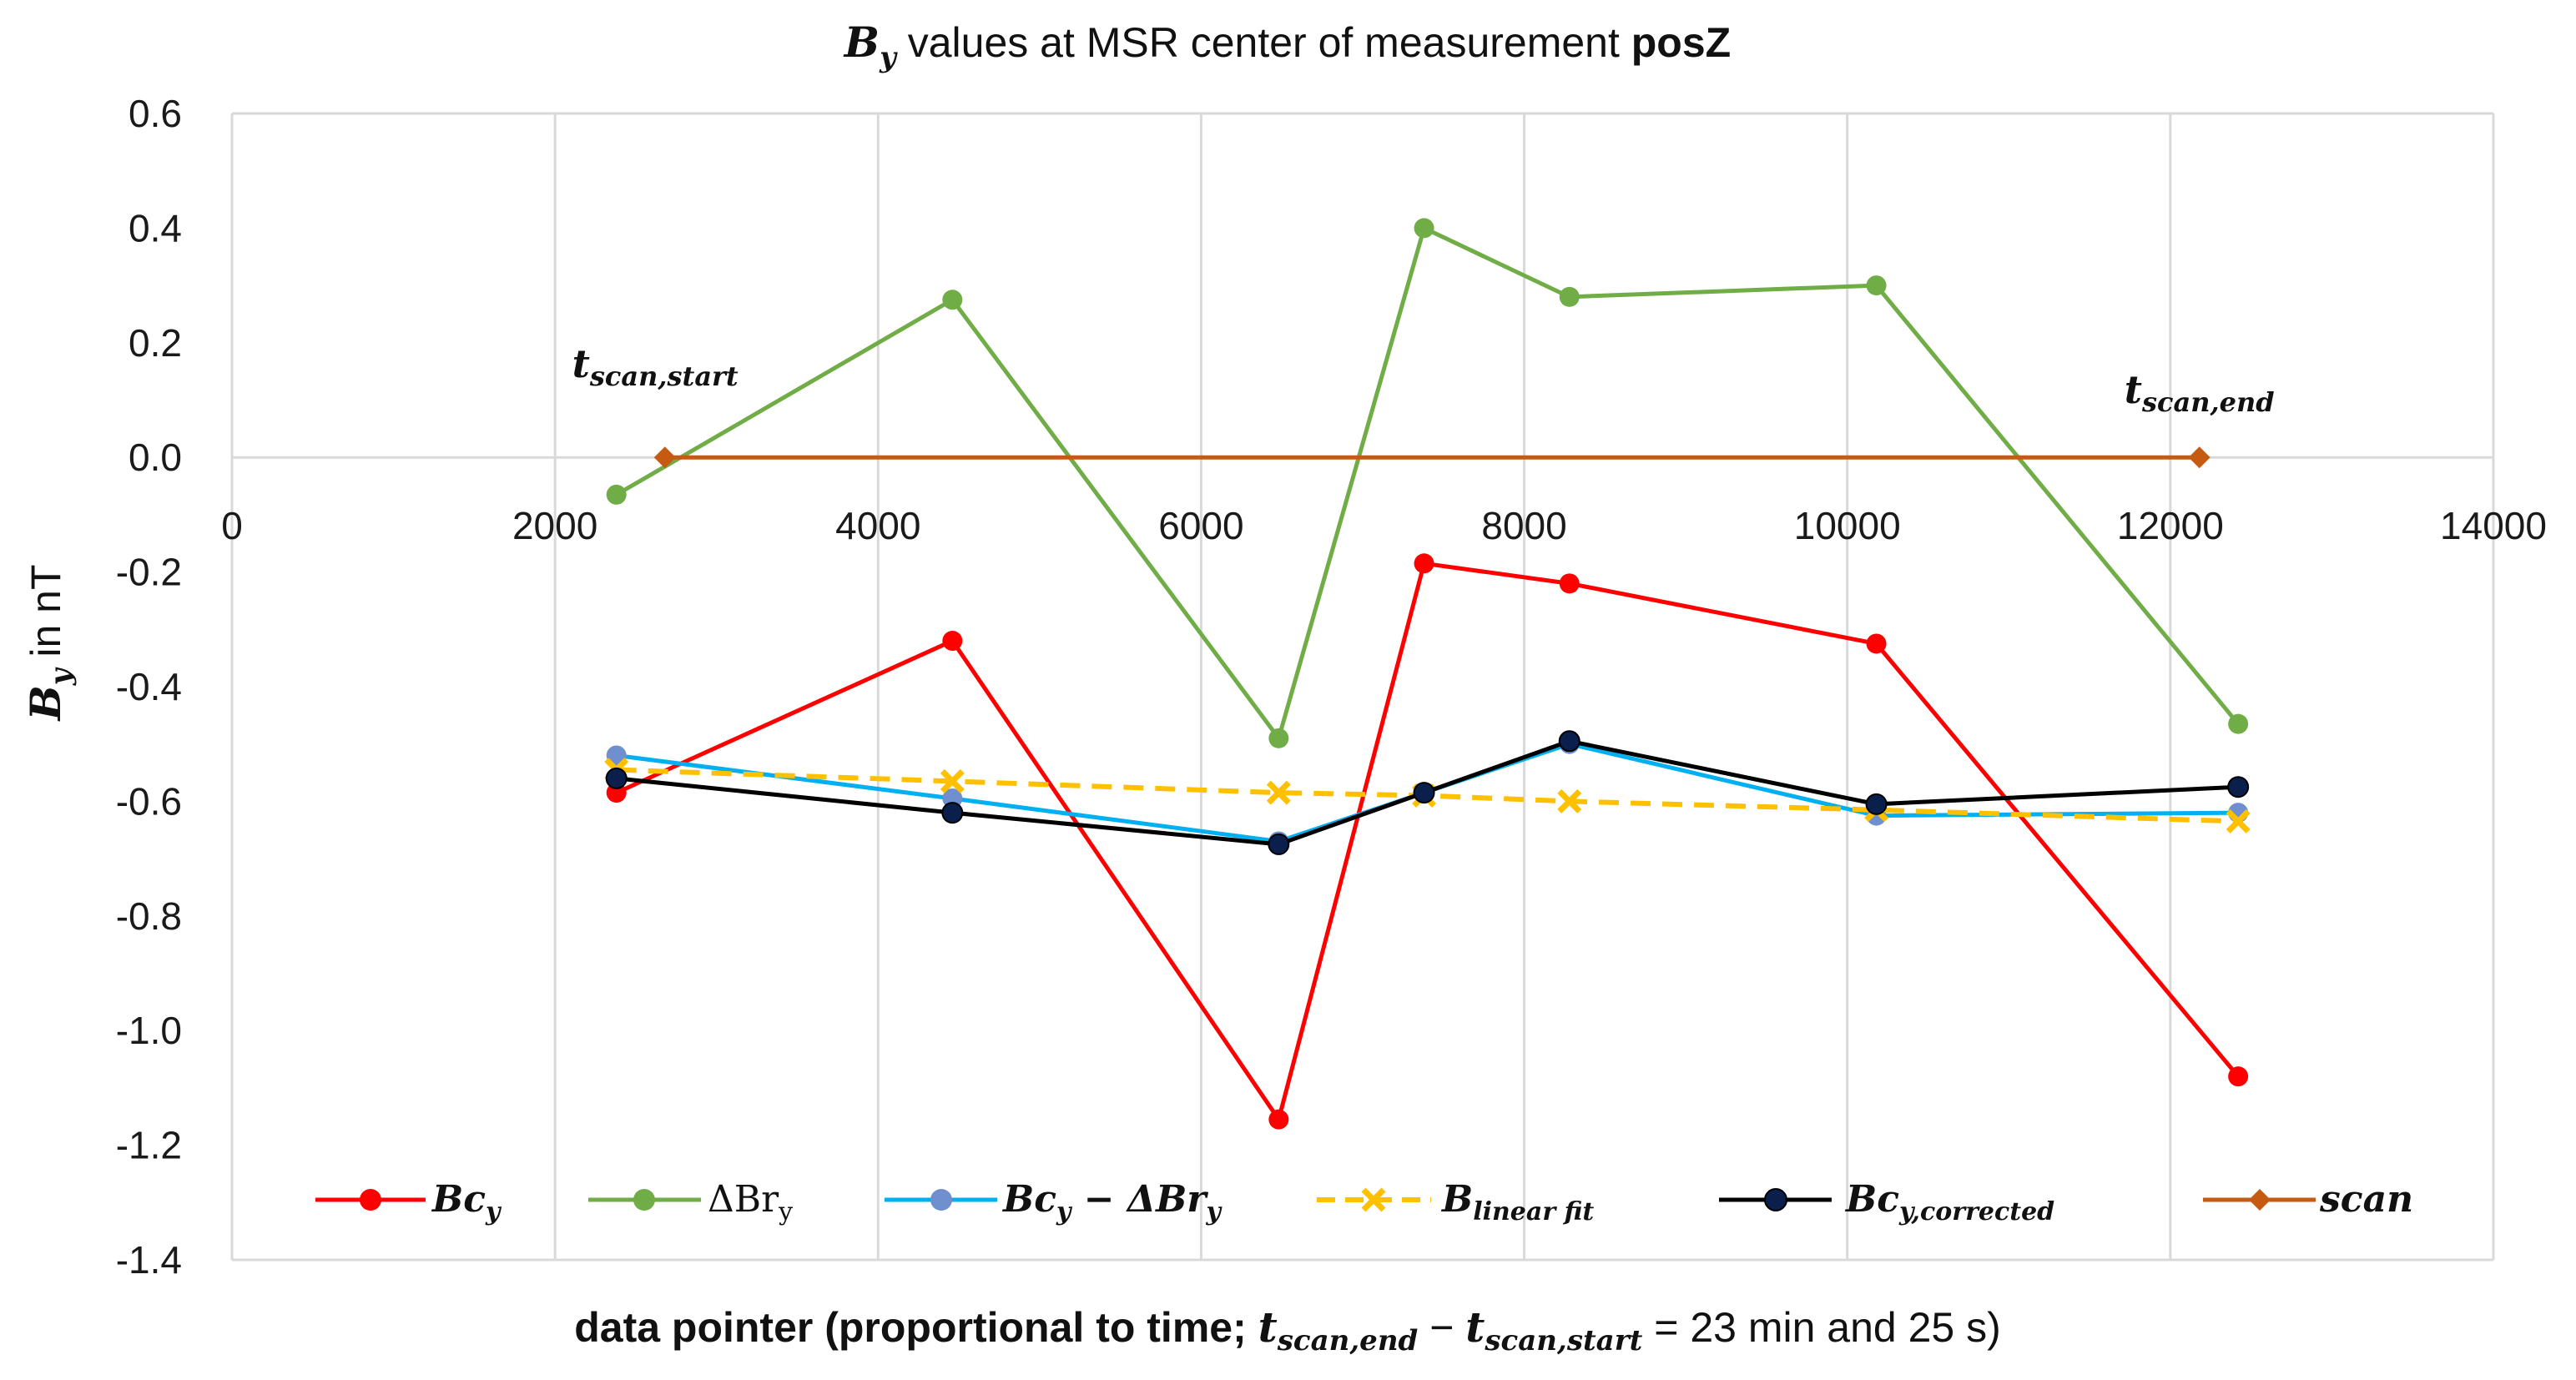 The width and height of the screenshot is (2576, 1380). What do you see at coordinates (408, 1202) in the screenshot?
I see `legend-item-bcy: Bcy` at bounding box center [408, 1202].